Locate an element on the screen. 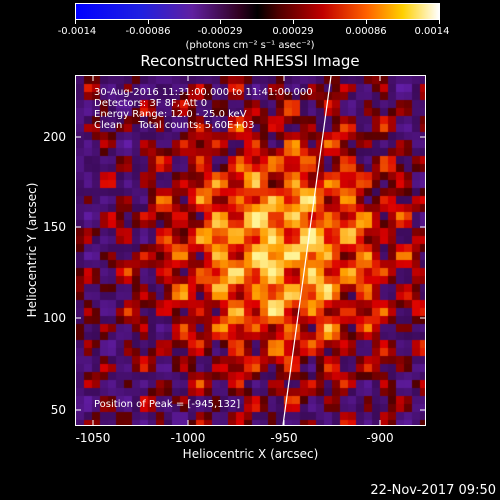  x-tick-label: -1000 is located at coordinates (188, 438).